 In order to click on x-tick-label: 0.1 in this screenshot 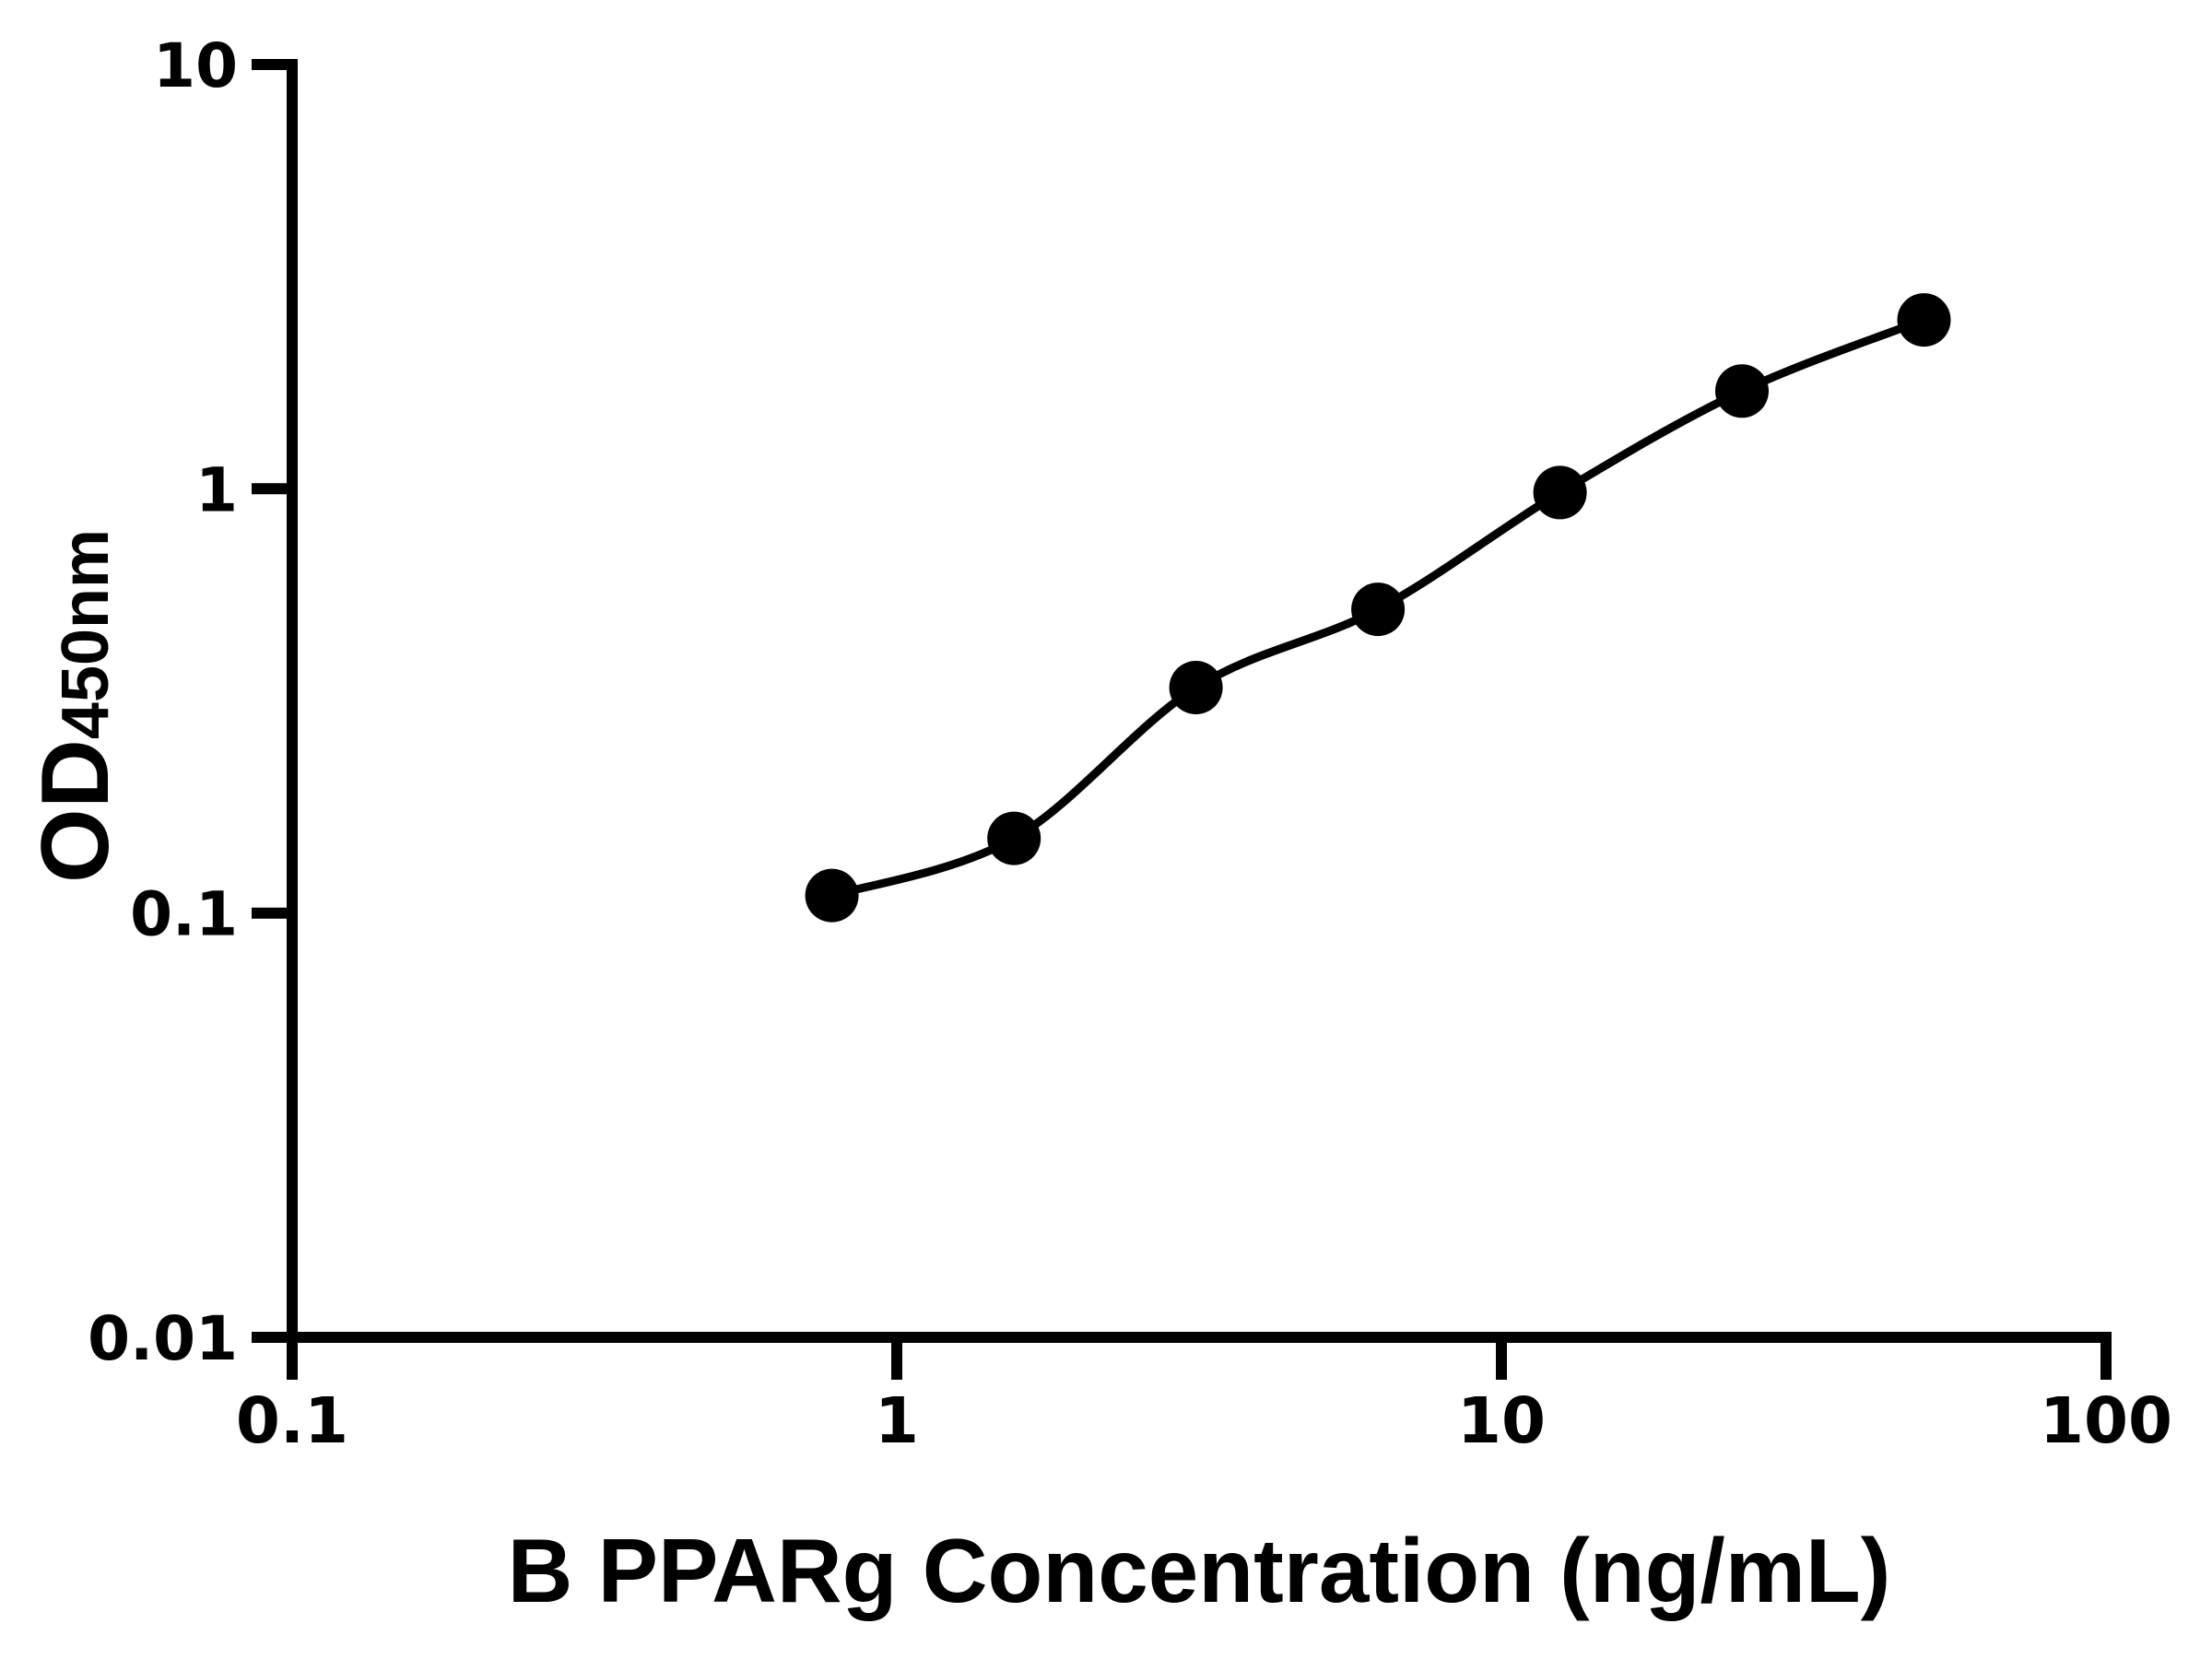, I will do `click(292, 1421)`.